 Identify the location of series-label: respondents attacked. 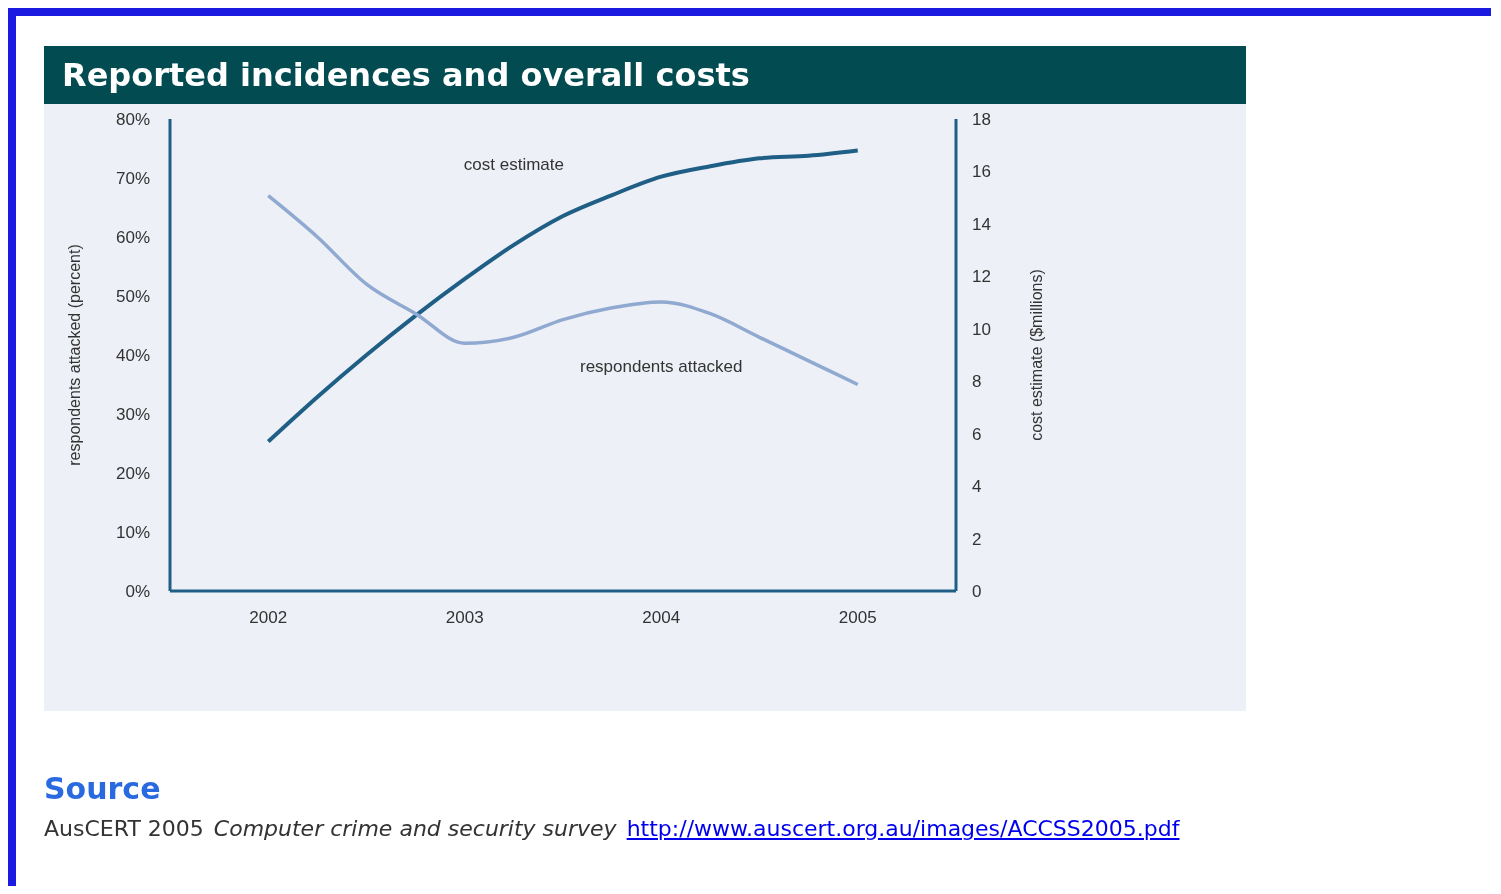
(661, 366).